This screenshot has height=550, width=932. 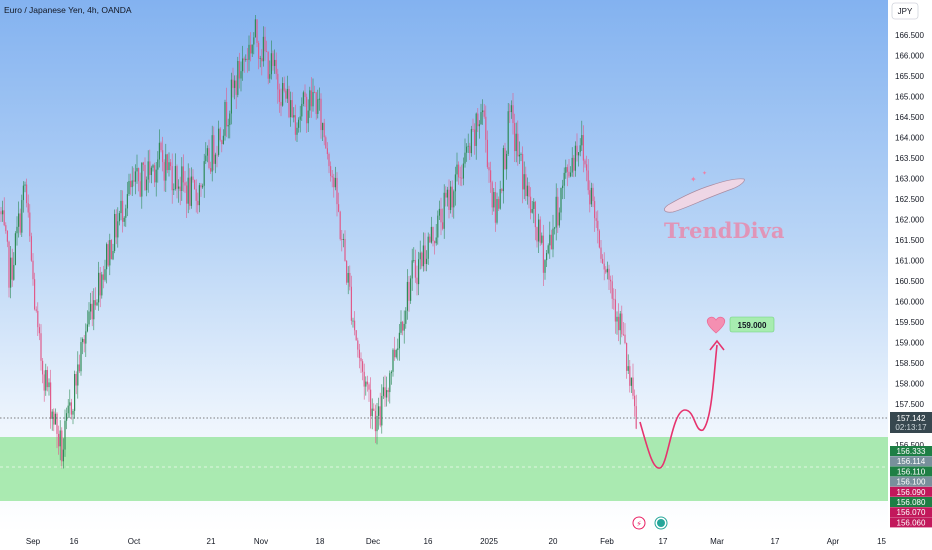 What do you see at coordinates (909, 117) in the screenshot?
I see `price-tick-label: 164.500` at bounding box center [909, 117].